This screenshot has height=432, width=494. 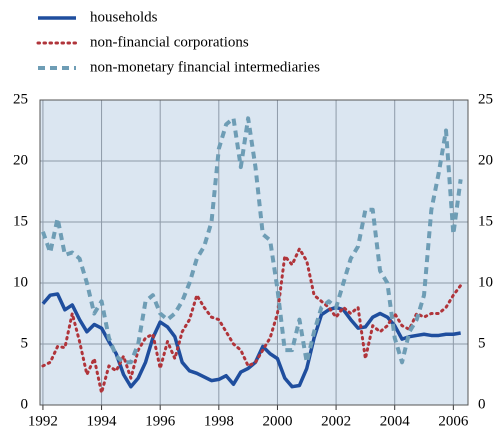 What do you see at coordinates (25, 404) in the screenshot?
I see `y-tick-label: 0` at bounding box center [25, 404].